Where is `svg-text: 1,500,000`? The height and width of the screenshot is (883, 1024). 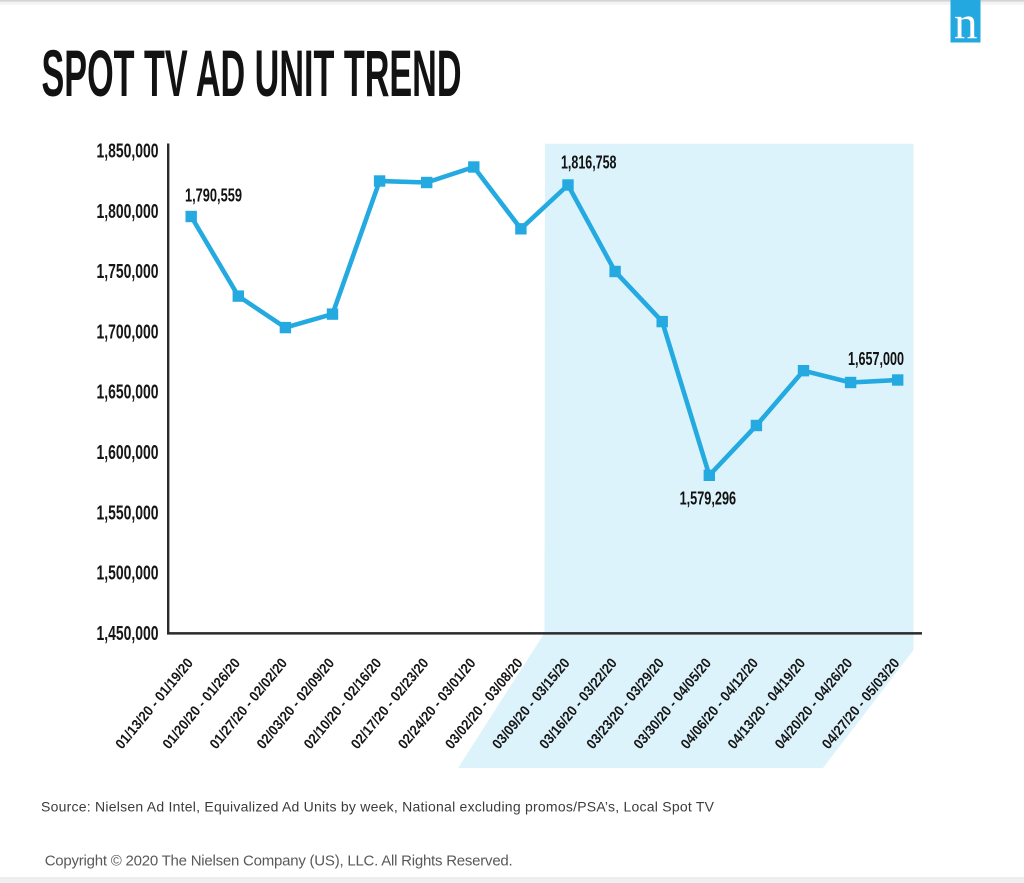 svg-text: 1,500,000 is located at coordinates (128, 573).